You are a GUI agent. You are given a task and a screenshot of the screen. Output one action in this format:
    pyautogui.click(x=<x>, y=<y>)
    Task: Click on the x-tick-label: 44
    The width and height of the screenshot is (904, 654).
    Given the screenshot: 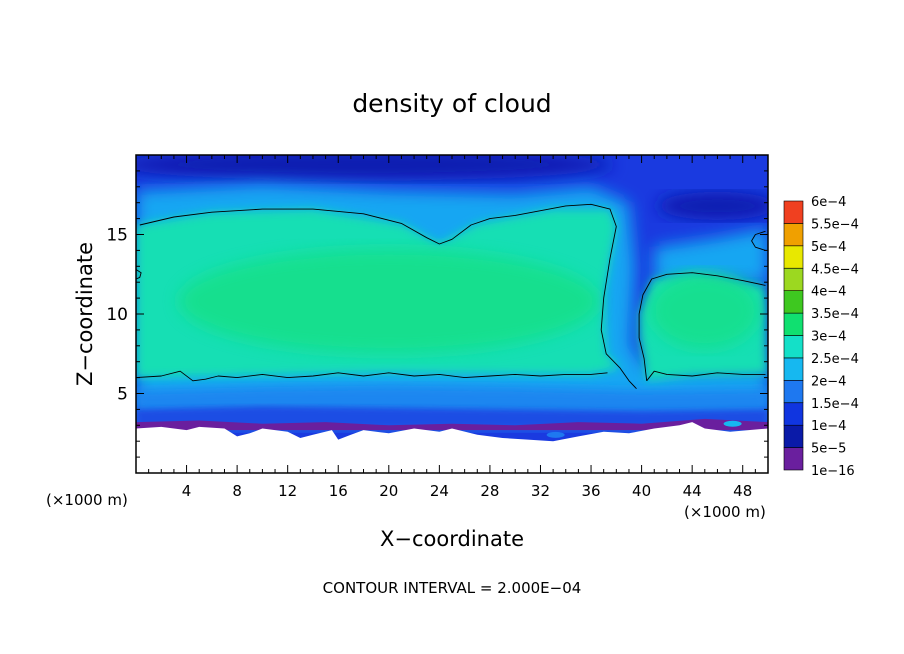 What is the action you would take?
    pyautogui.click(x=692, y=491)
    